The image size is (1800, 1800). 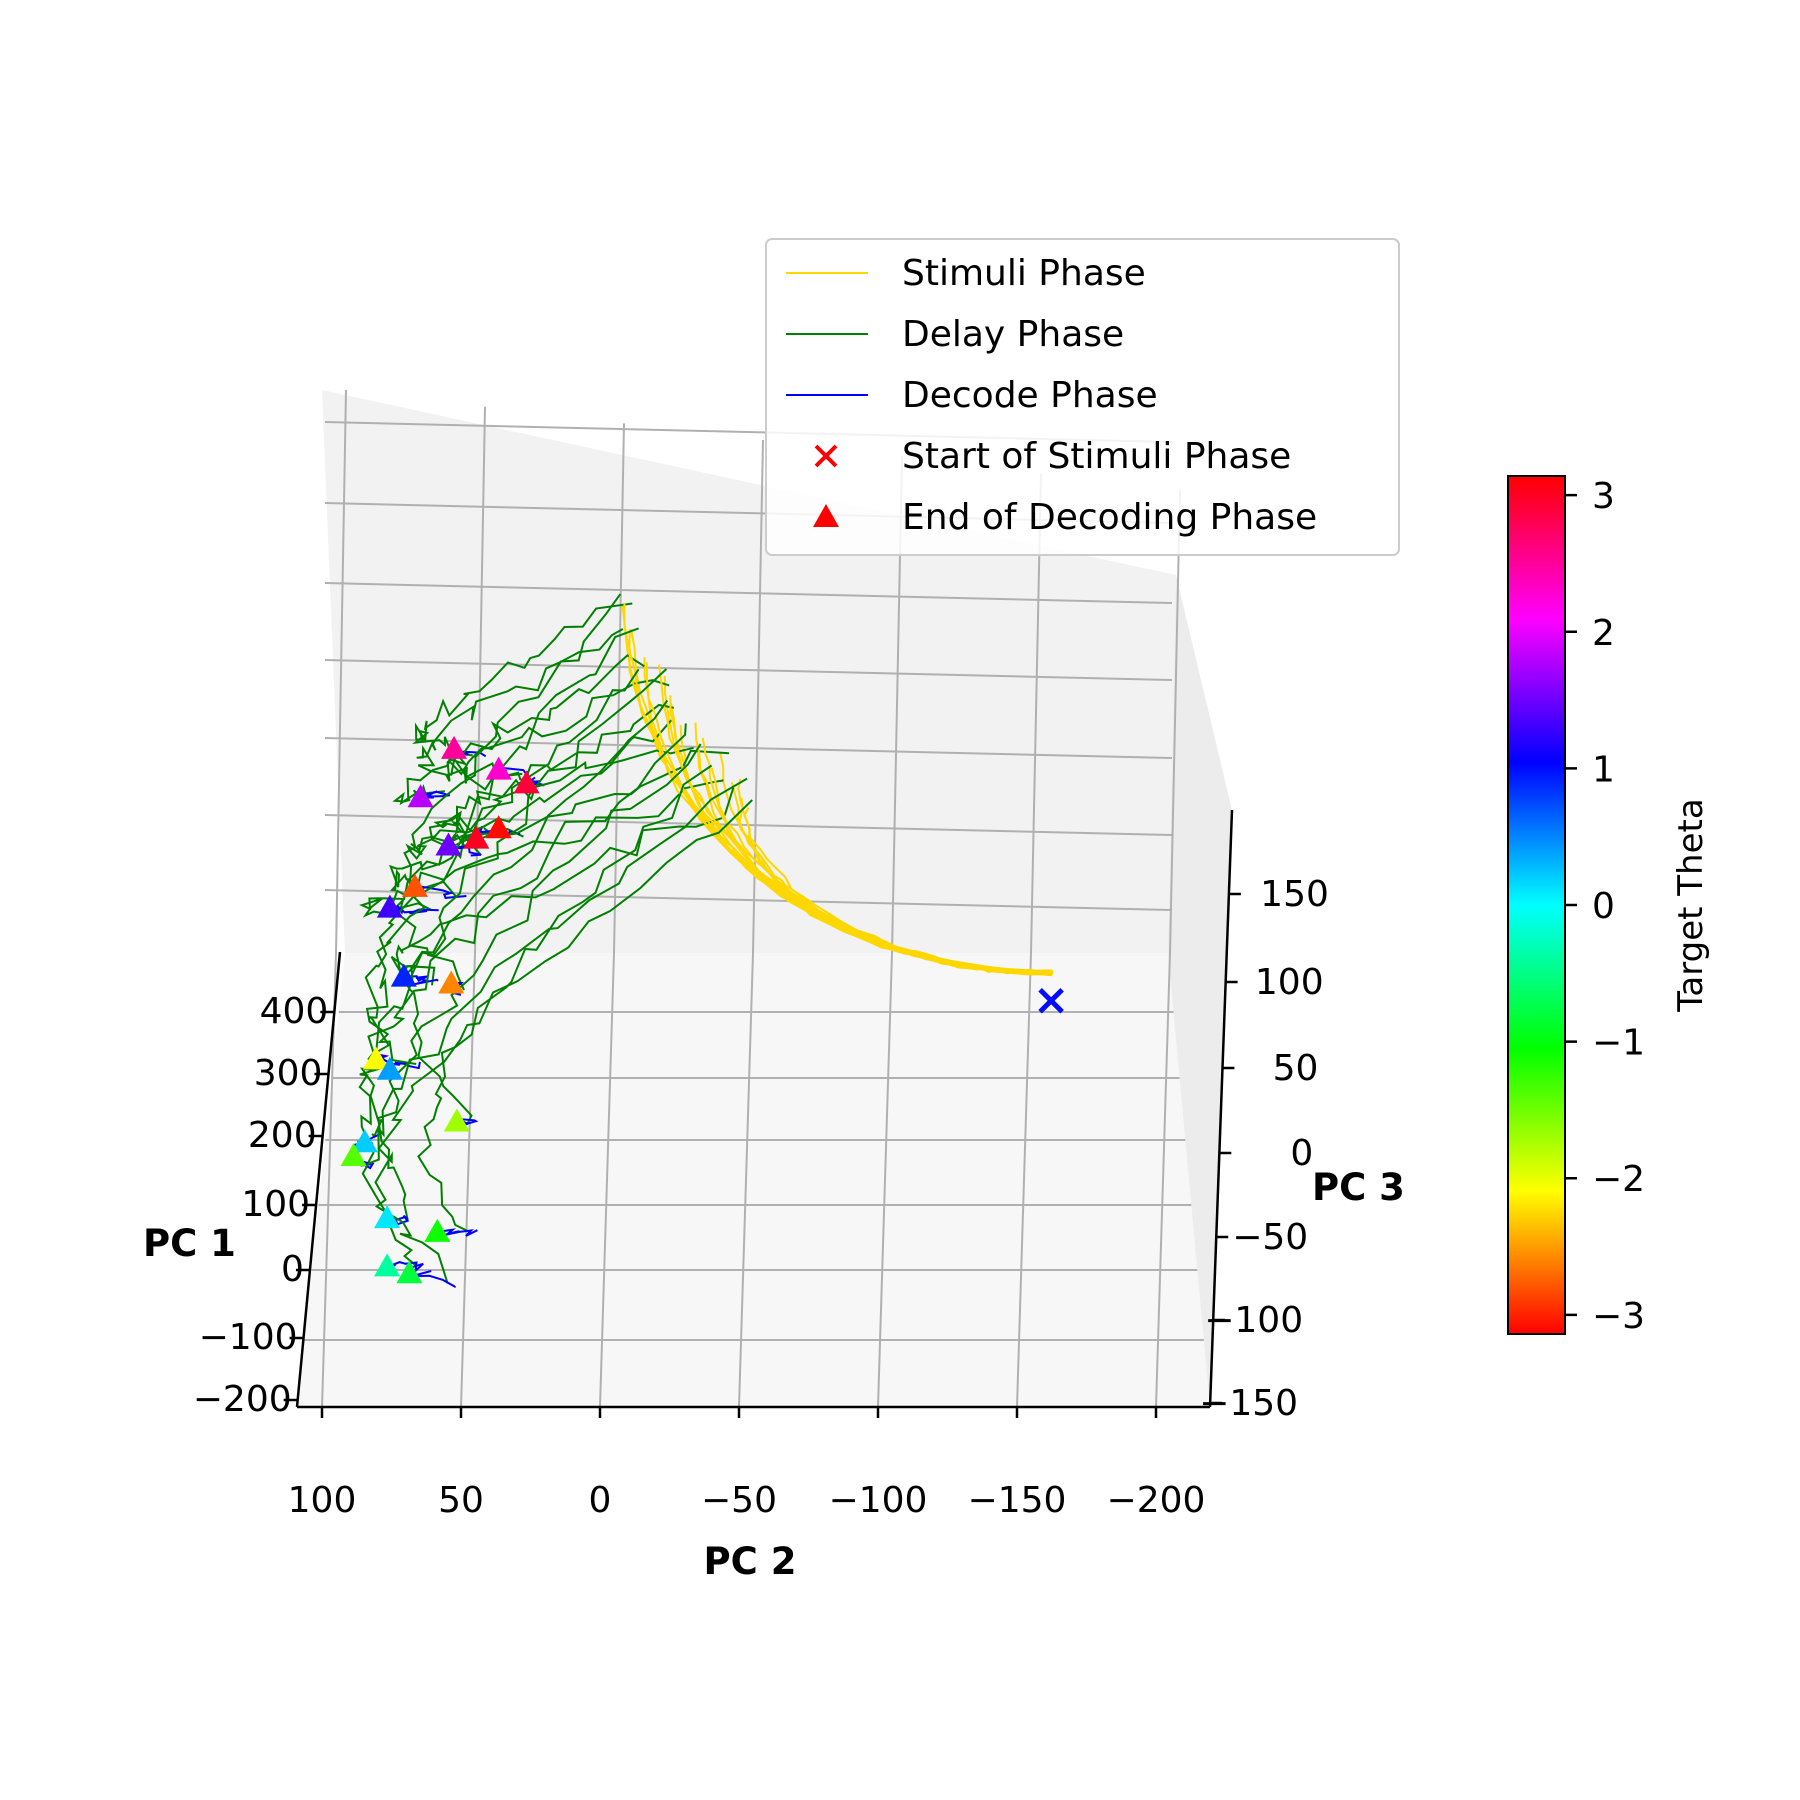 I want to click on x-tick-label: 0, so click(x=600, y=1500).